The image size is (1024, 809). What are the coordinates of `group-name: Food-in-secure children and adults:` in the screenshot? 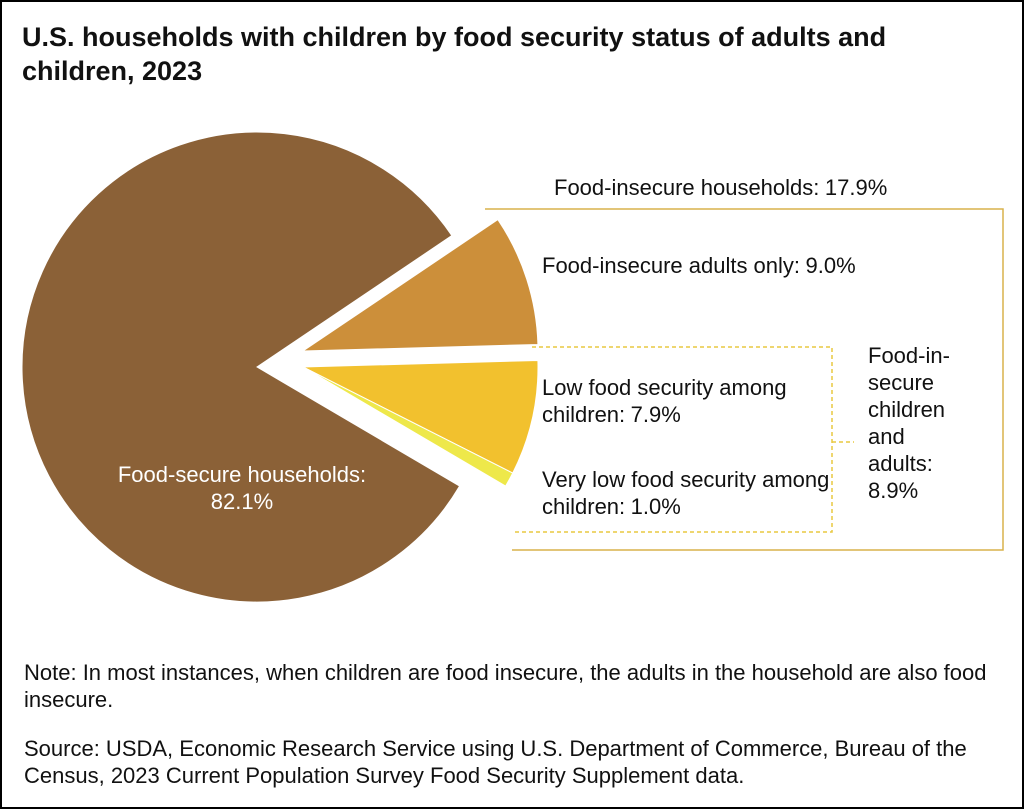 It's located at (909, 409).